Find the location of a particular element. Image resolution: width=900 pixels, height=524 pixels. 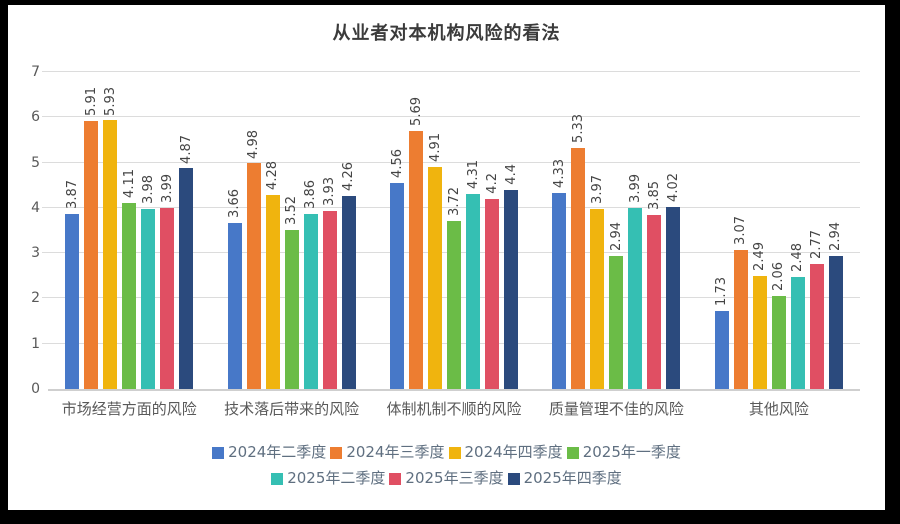

bar-cell: 3.07 is located at coordinates (741, 230).